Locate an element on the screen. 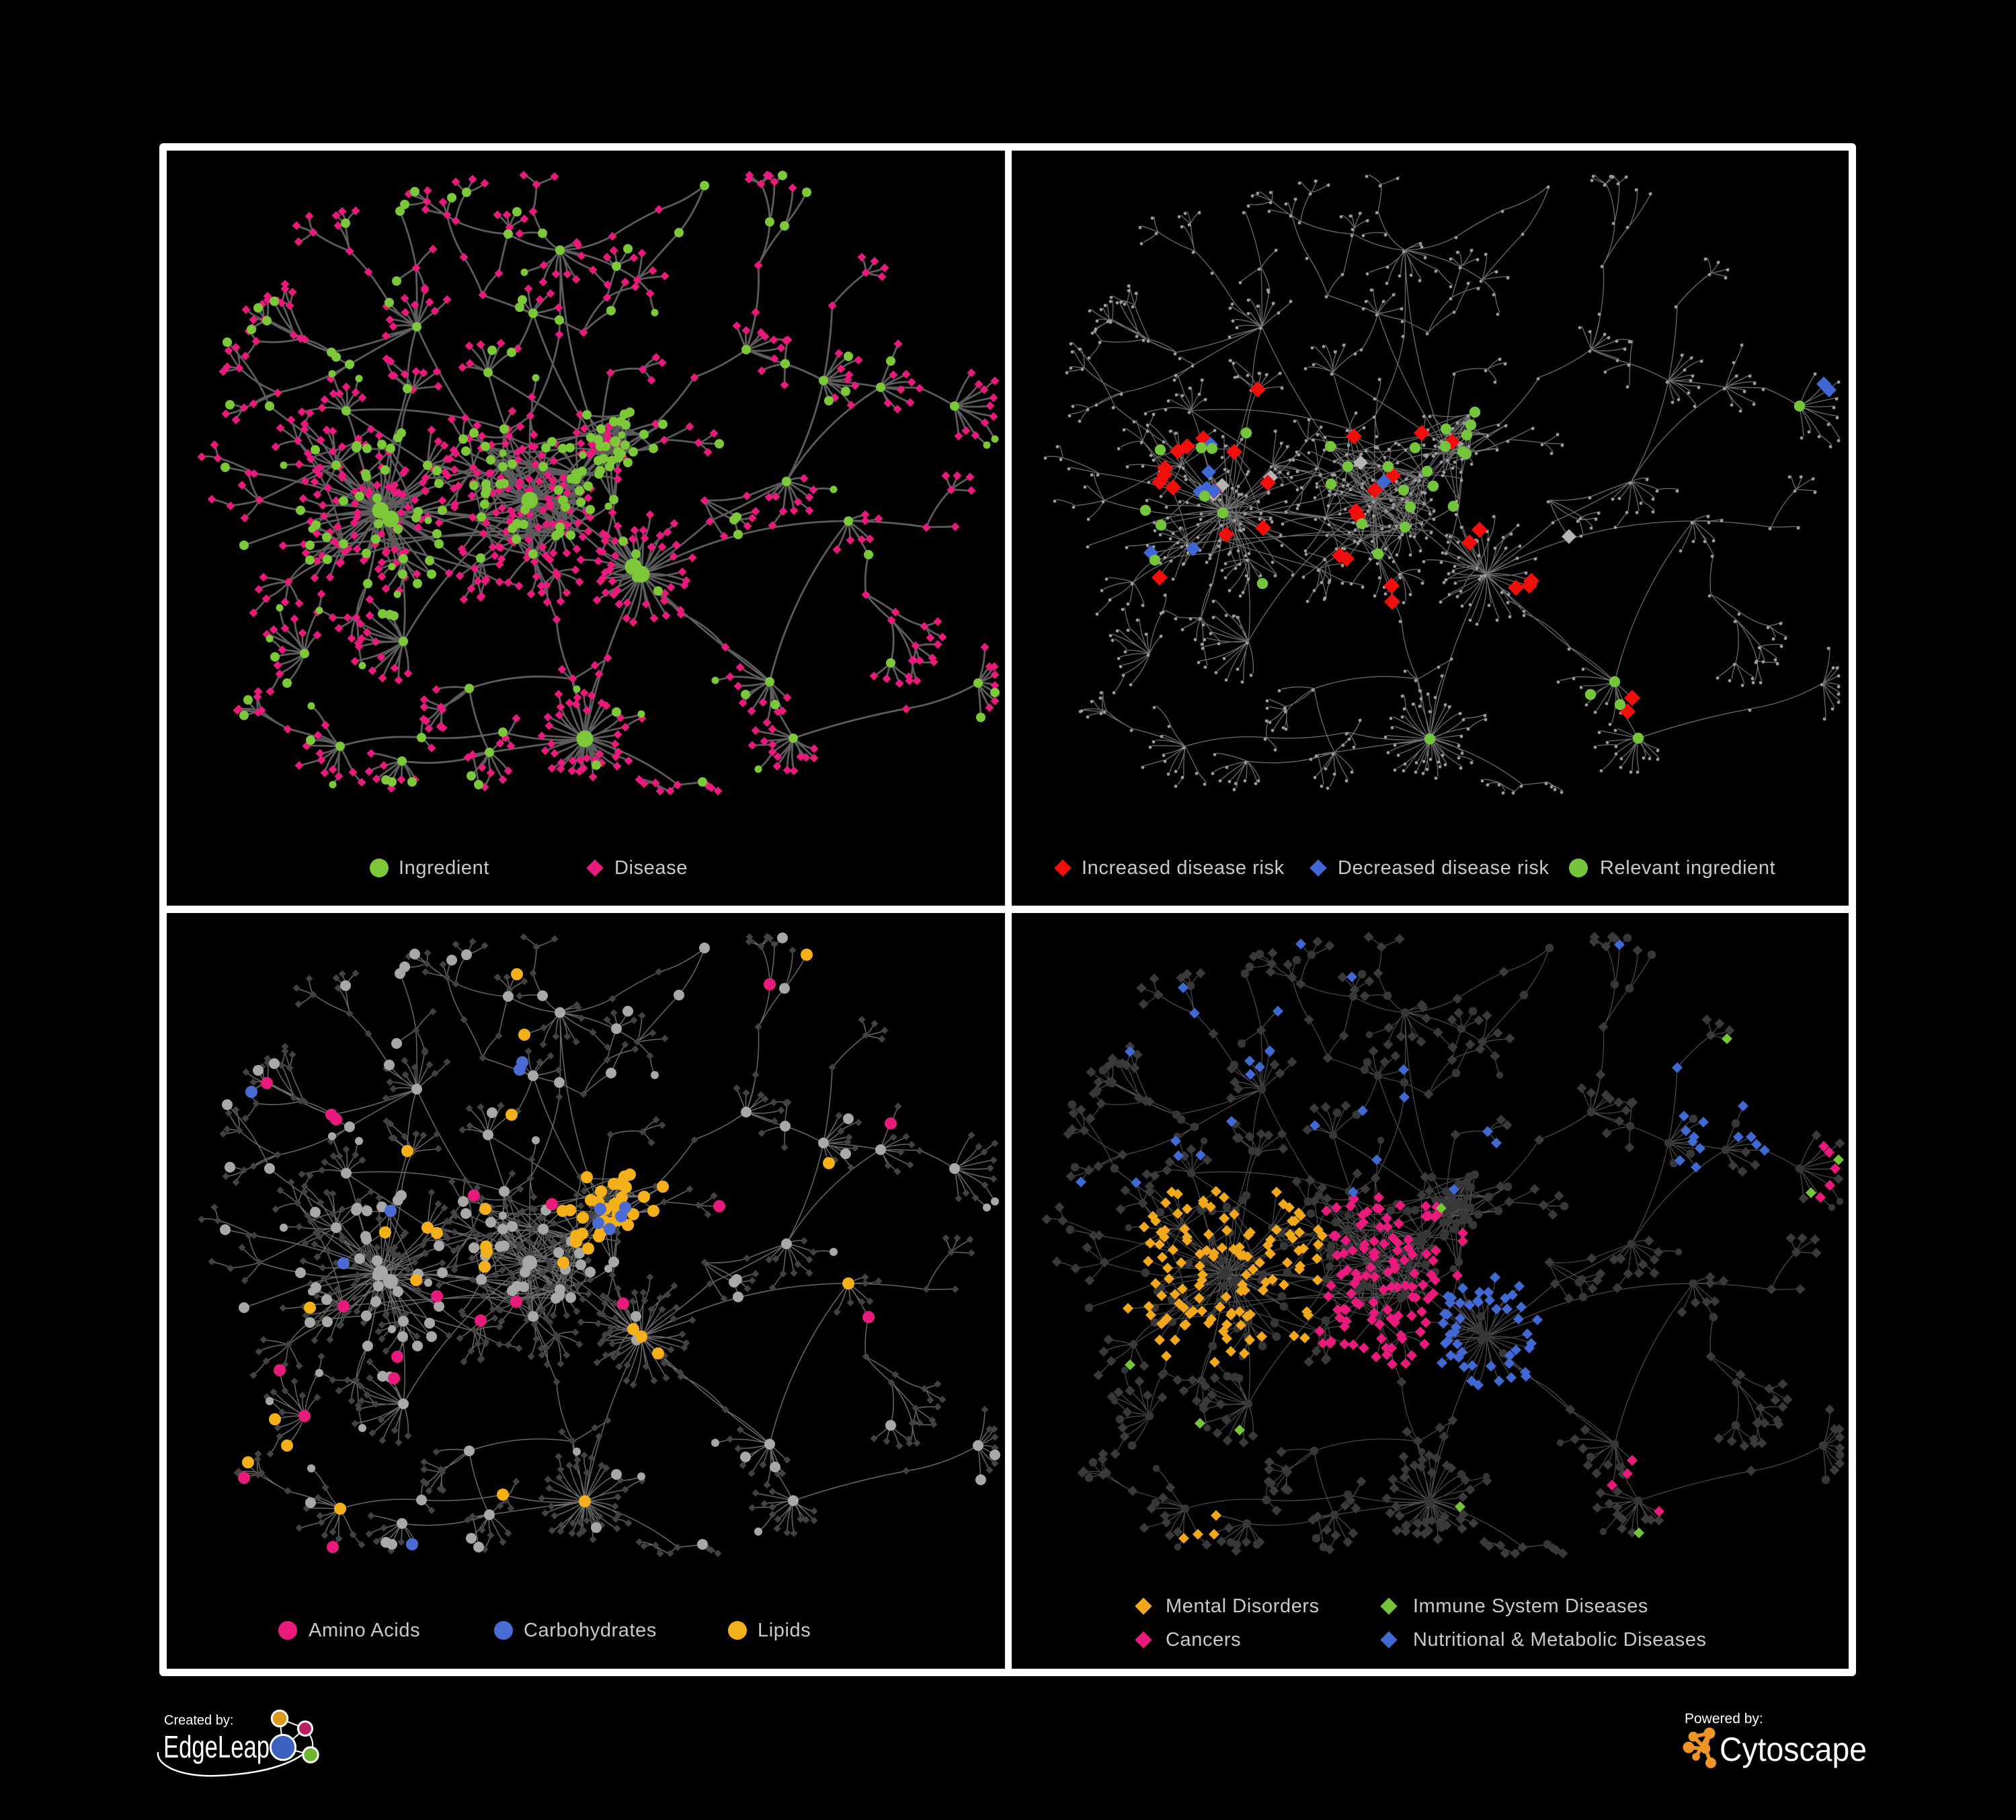  svg-text: Created by: is located at coordinates (198, 1720).